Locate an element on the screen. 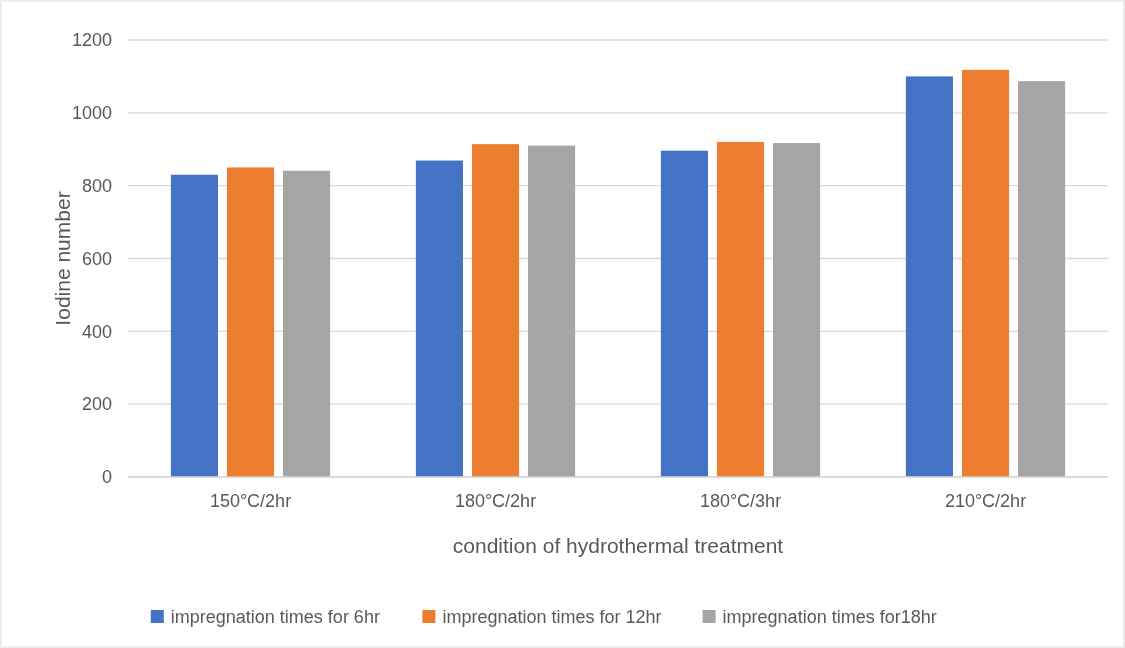 This screenshot has width=1125, height=648. x-tick-label: 150°C/2hr is located at coordinates (250, 501).